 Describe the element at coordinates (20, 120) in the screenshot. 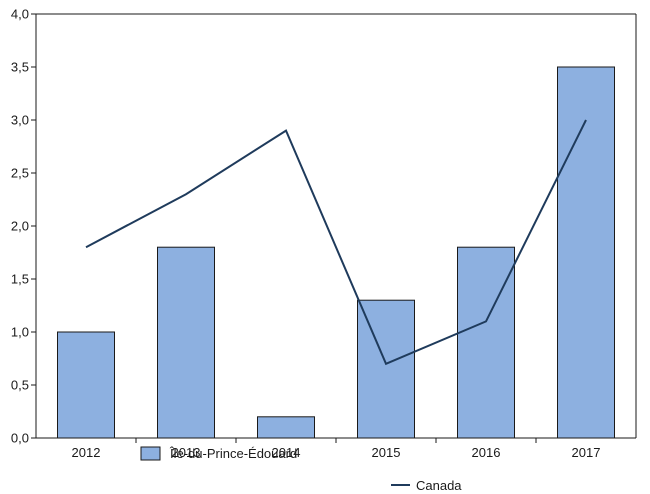

I see `y-tick-label: 3,0` at that location.